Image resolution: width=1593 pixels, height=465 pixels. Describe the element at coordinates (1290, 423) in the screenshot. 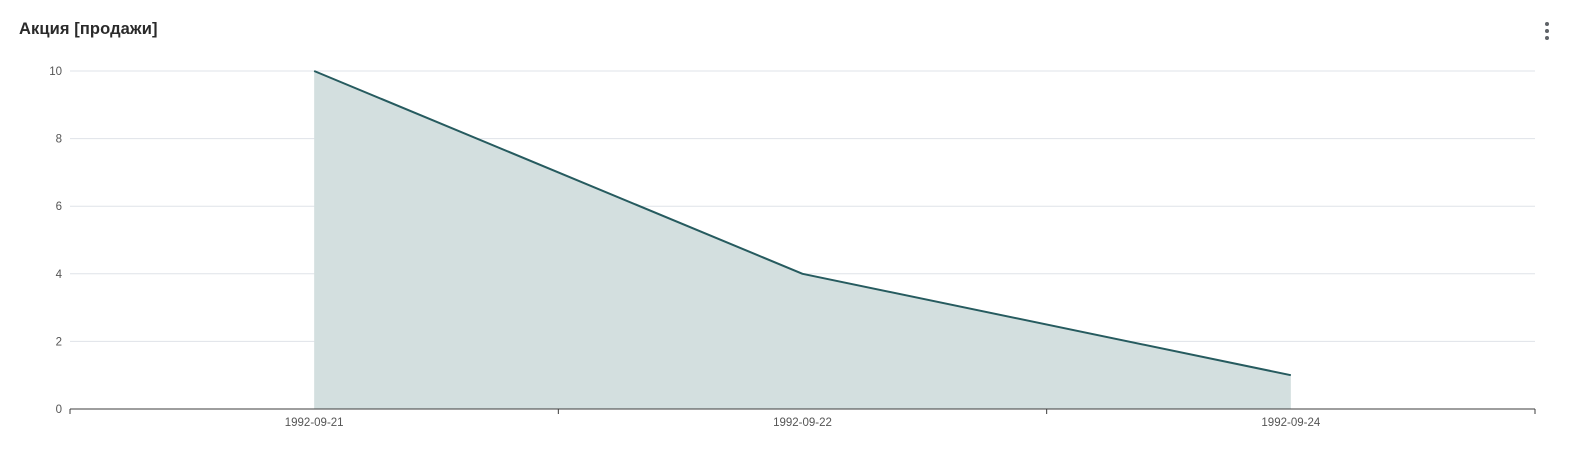

I see `x-tick-label: 1992-09-24` at that location.